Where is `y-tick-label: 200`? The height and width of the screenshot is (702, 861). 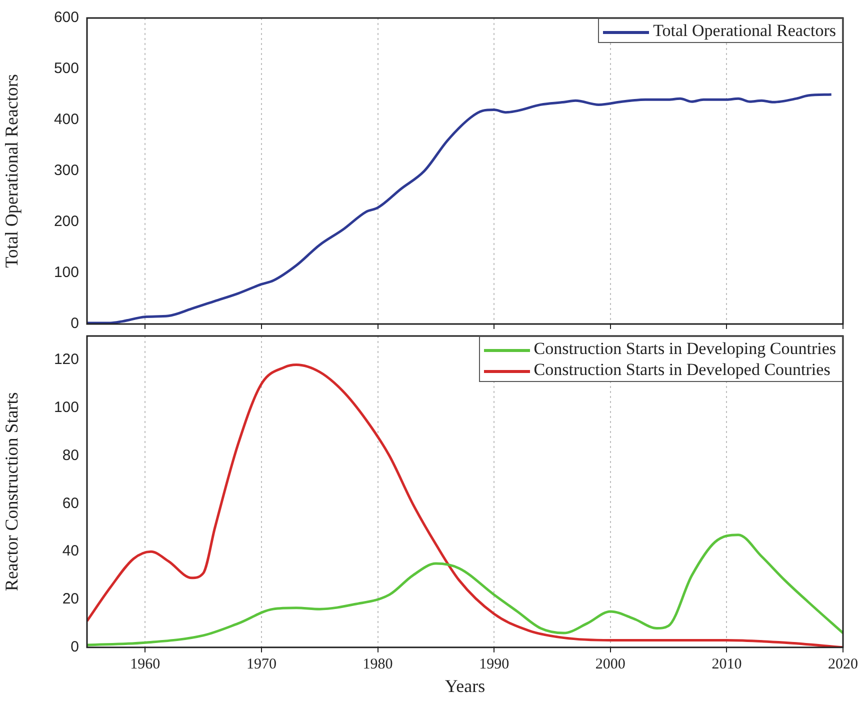
y-tick-label: 200 is located at coordinates (66, 221).